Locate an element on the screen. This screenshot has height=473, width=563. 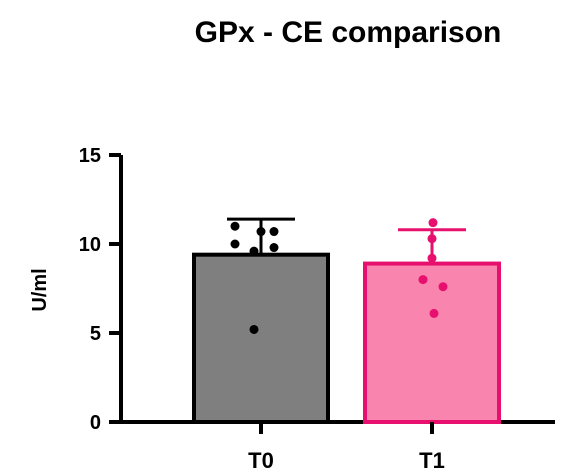
x-category-label: T1 is located at coordinates (432, 460).